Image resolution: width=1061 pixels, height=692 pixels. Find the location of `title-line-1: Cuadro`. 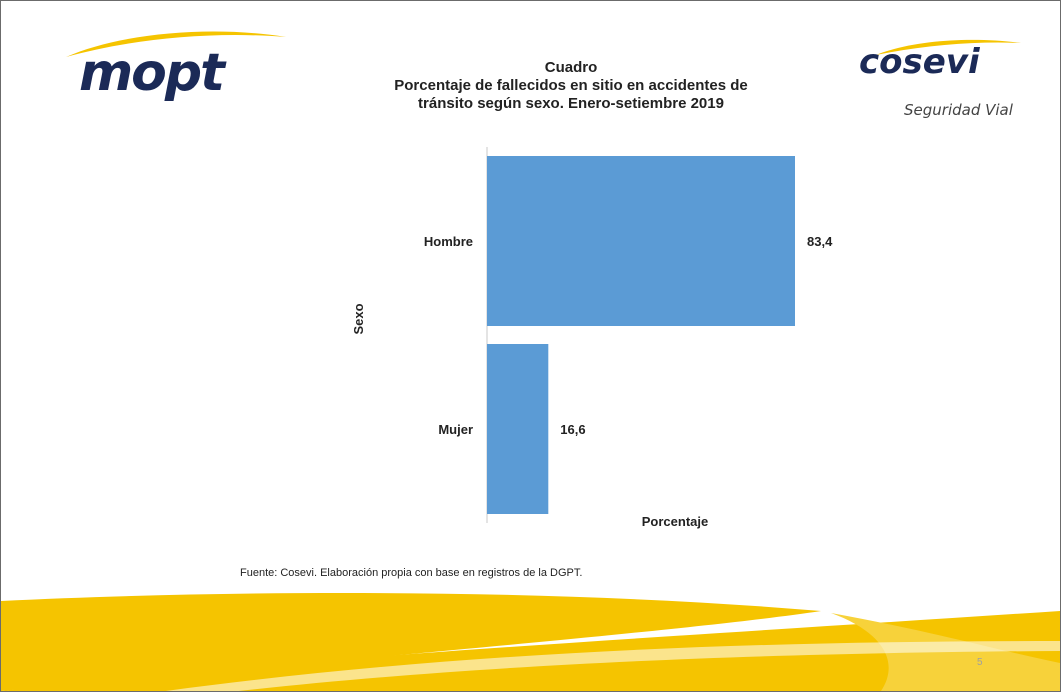

title-line-1: Cuadro is located at coordinates (571, 67).